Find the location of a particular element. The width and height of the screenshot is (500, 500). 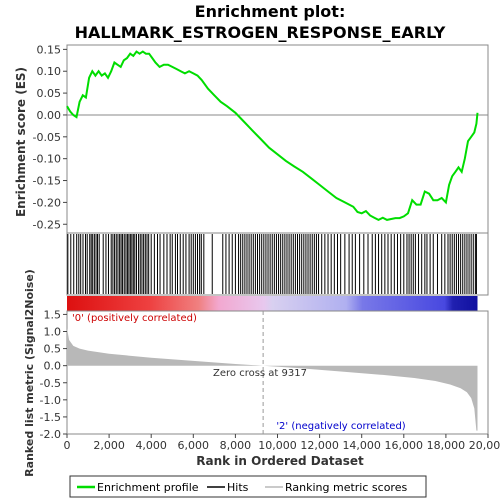

rank-y-tick-label: 0.0 is located at coordinates (53, 366).